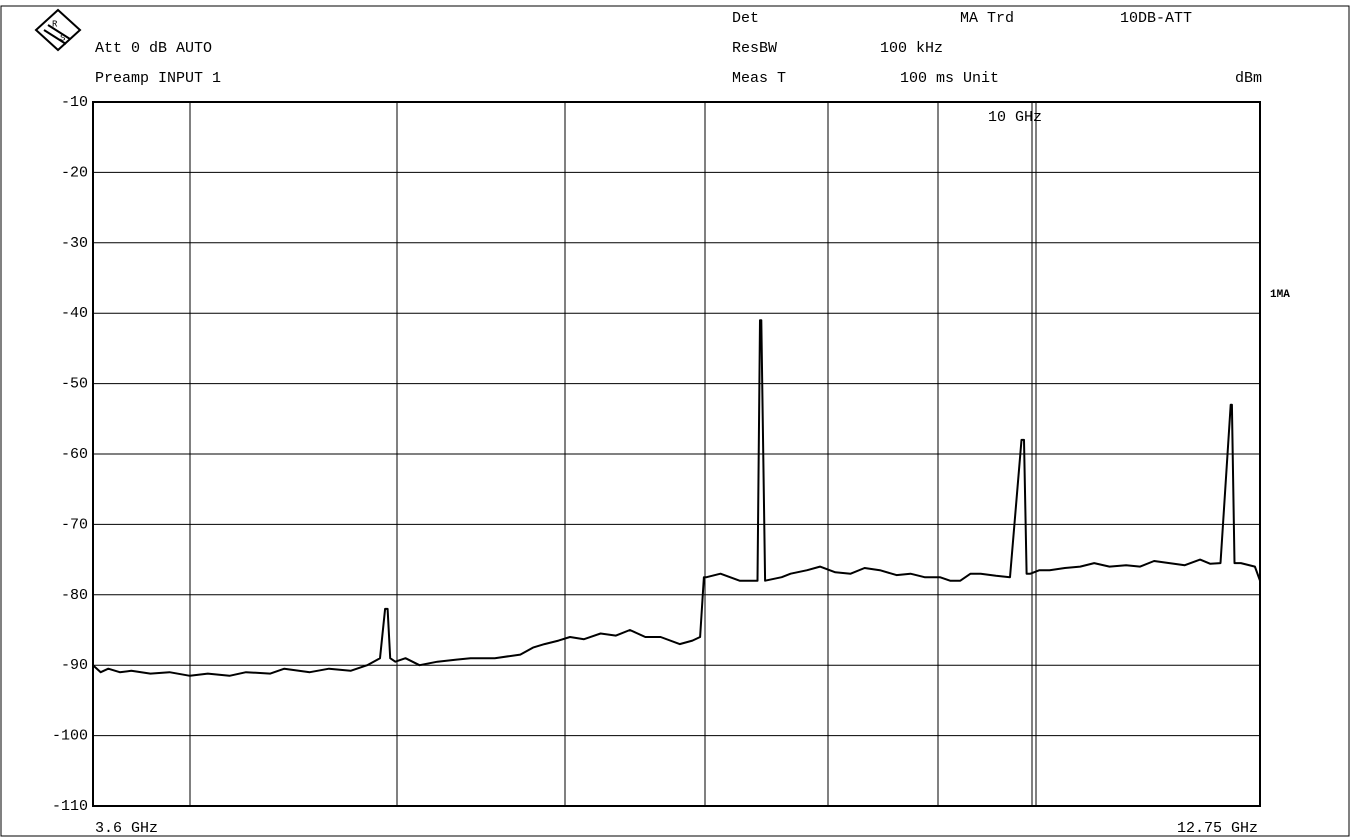  What do you see at coordinates (74, 384) in the screenshot?
I see `y-tick-label: -50` at bounding box center [74, 384].